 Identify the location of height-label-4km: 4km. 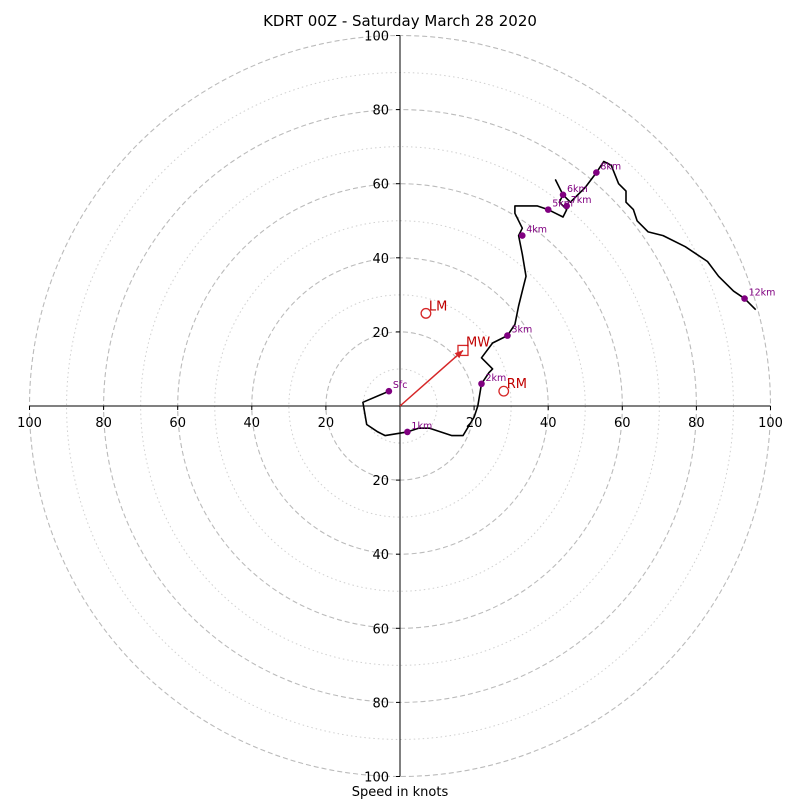
(536, 230).